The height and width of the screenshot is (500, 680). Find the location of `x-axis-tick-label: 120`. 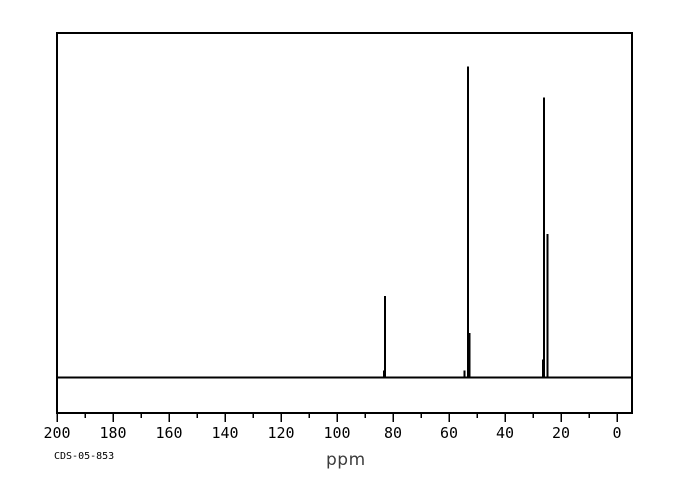

x-axis-tick-label: 120 is located at coordinates (280, 433).